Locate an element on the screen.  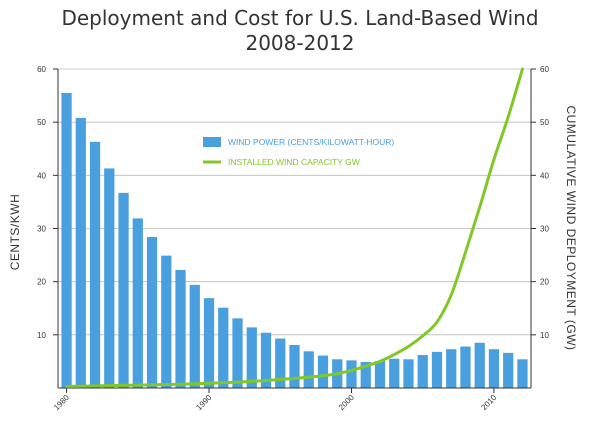
left-tick-label: 50 is located at coordinates (41, 122).